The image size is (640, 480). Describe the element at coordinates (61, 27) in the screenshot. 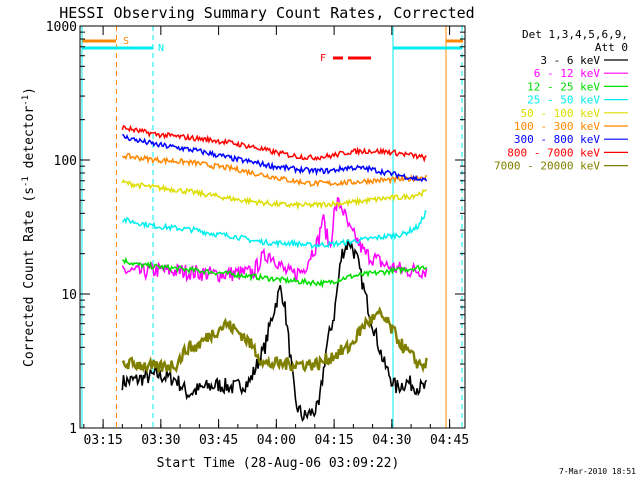

I see `y-tick-label-3: 1000` at that location.